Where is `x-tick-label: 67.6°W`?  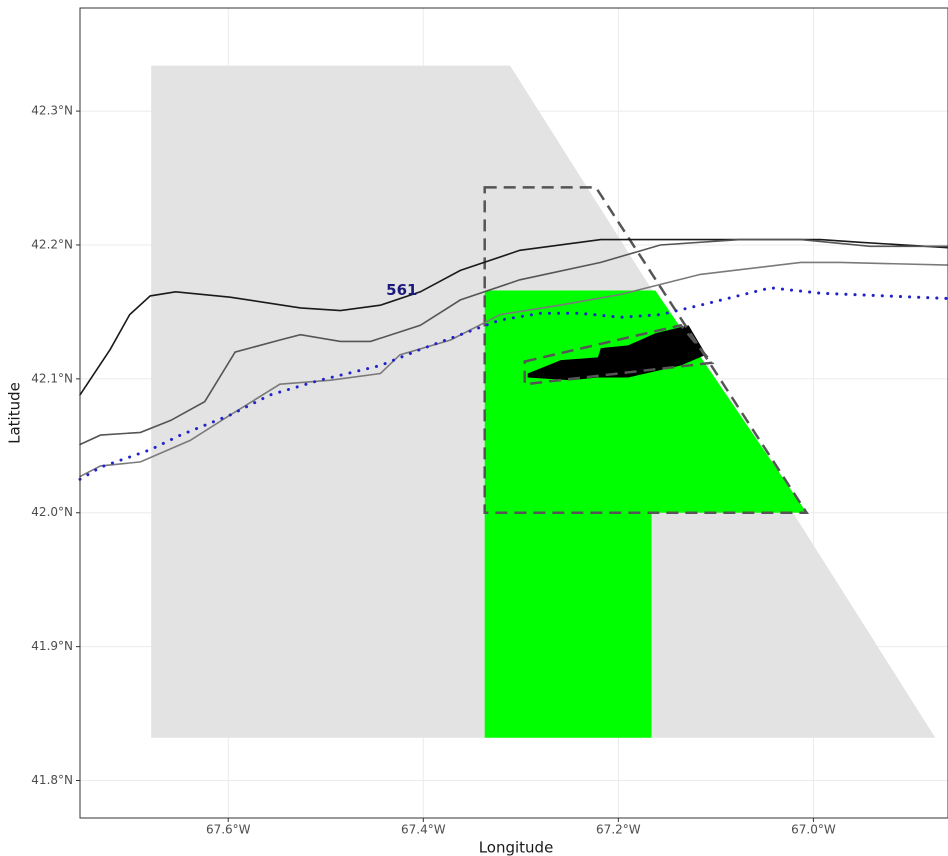 x-tick-label: 67.6°W is located at coordinates (228, 830).